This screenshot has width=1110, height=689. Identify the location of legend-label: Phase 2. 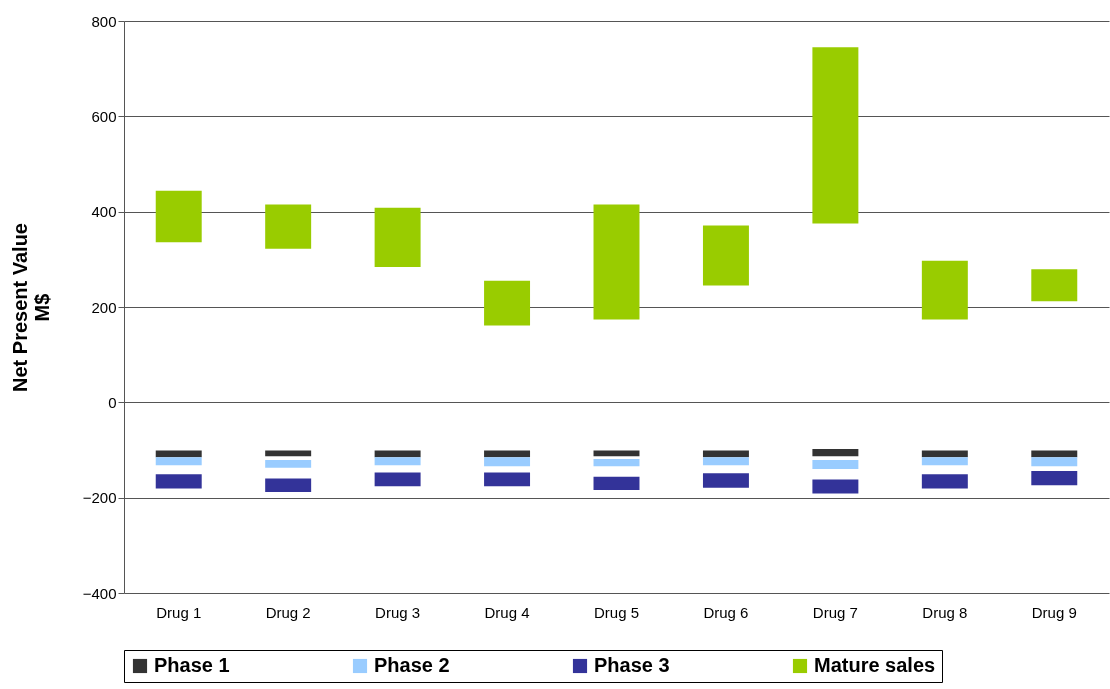
(412, 665).